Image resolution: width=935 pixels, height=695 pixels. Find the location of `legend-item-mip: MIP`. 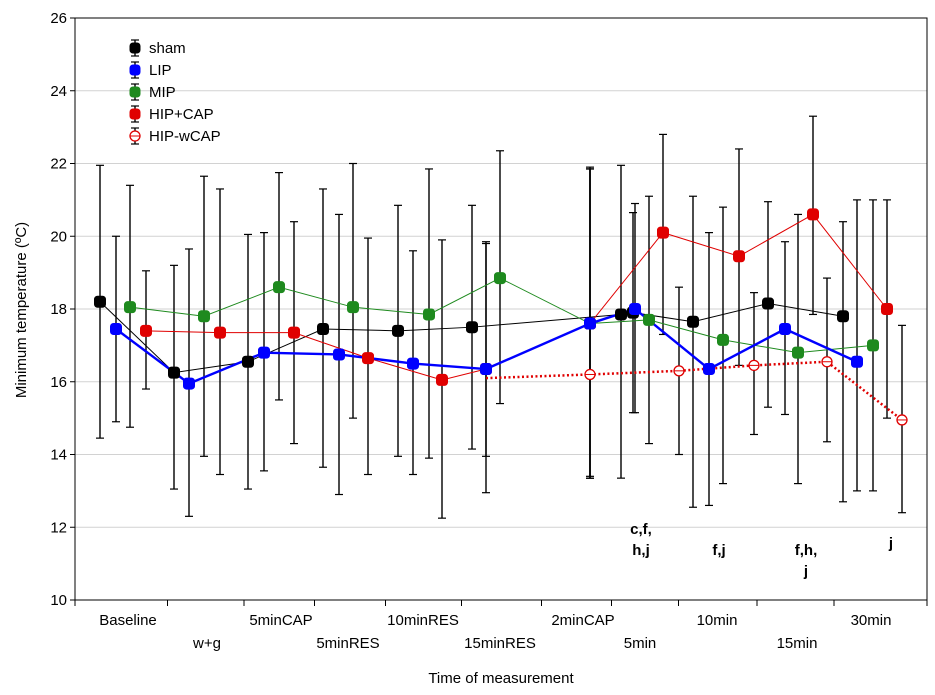

legend-item-mip: MIP is located at coordinates (152, 92).